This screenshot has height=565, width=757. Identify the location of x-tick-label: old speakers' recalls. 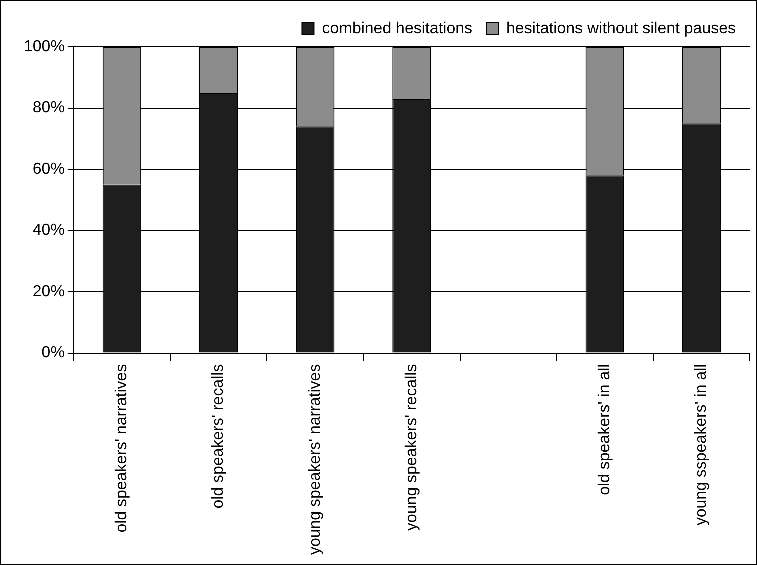
(219, 436).